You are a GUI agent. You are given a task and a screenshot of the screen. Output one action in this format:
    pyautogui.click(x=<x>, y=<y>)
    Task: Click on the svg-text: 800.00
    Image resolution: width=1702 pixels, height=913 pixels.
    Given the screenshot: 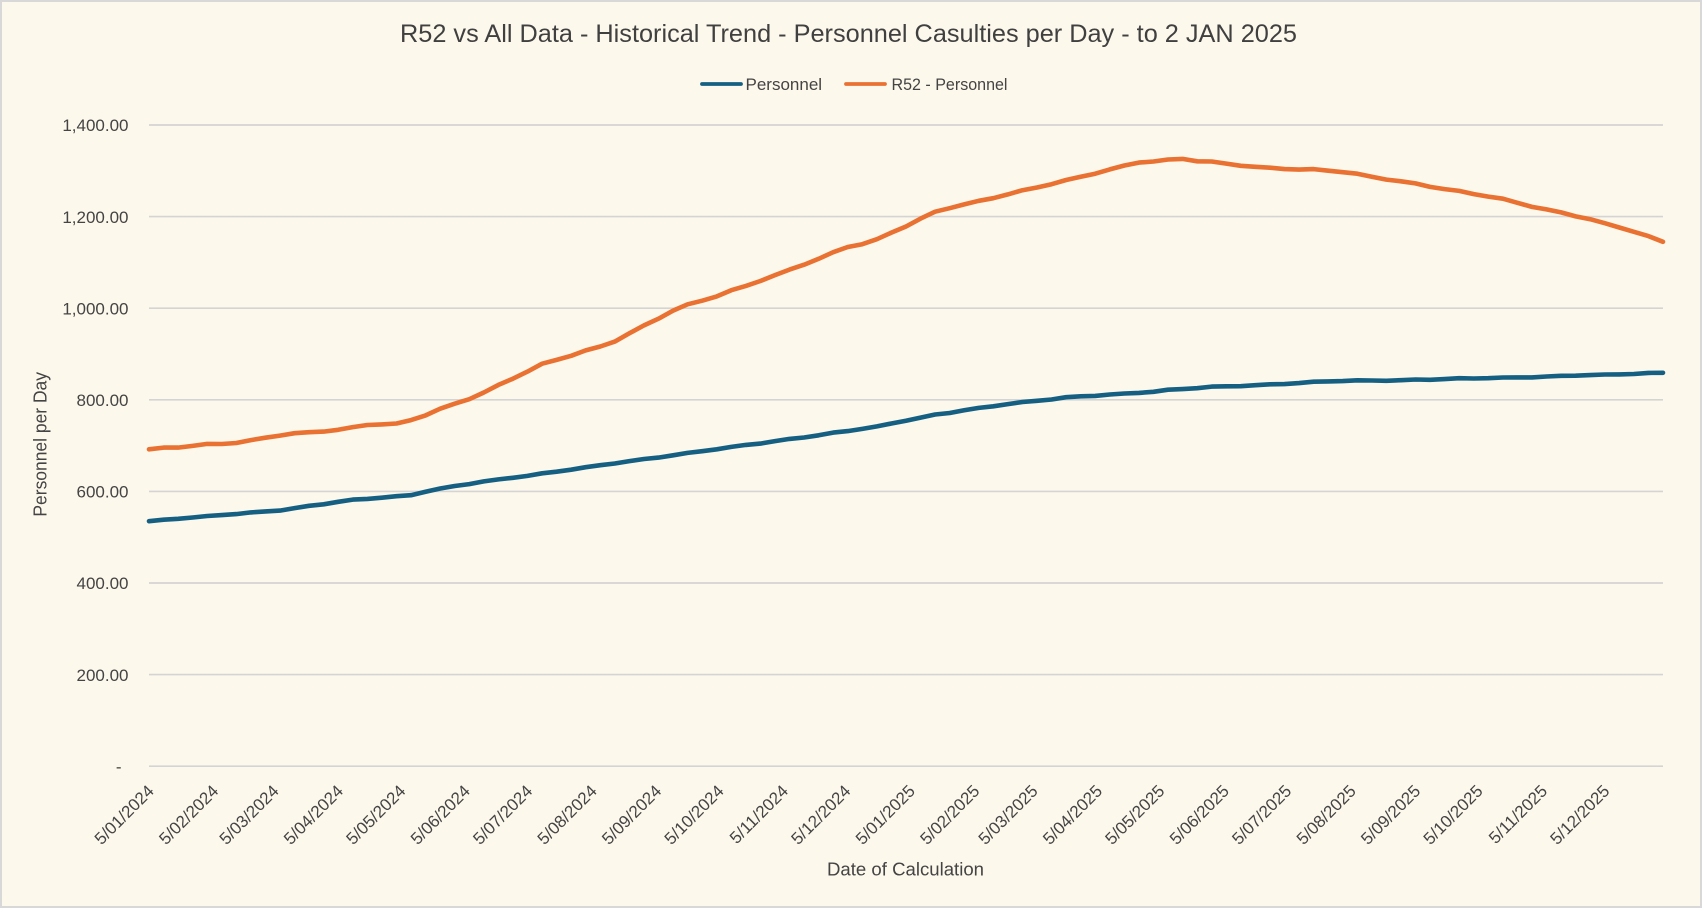 What is the action you would take?
    pyautogui.click(x=103, y=400)
    